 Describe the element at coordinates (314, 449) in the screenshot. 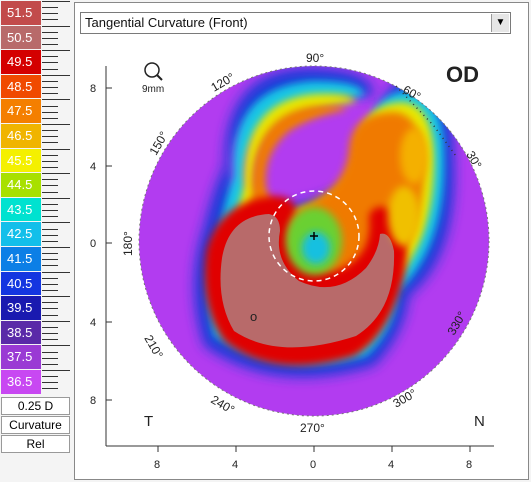

I see `x-axis-ticks` at that location.